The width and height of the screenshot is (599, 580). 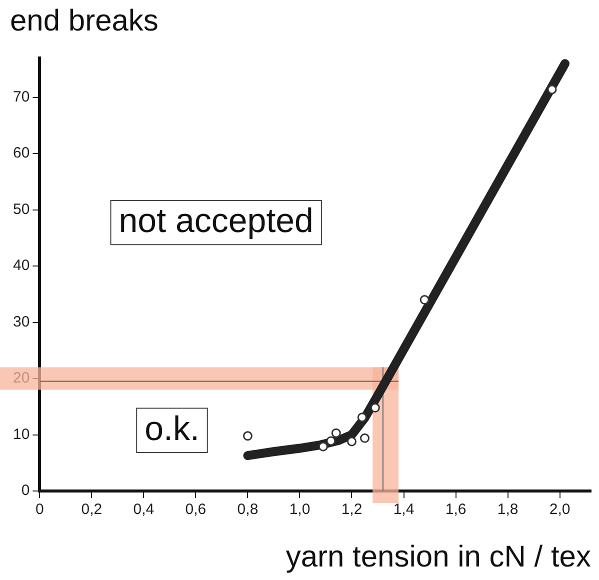 What do you see at coordinates (25, 491) in the screenshot?
I see `y-tick-label: 0` at bounding box center [25, 491].